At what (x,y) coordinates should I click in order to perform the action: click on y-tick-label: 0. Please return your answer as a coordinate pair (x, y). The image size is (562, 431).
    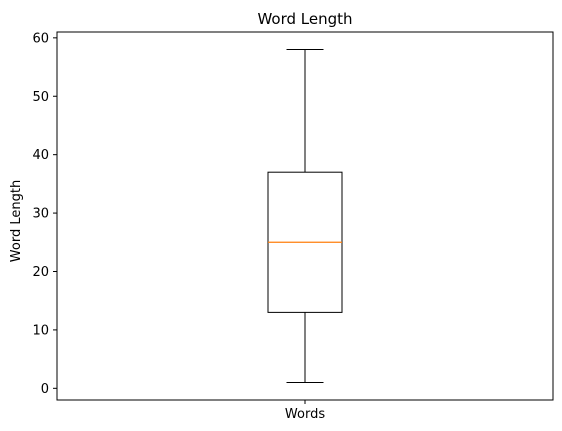
    Looking at the image, I should click on (45, 389).